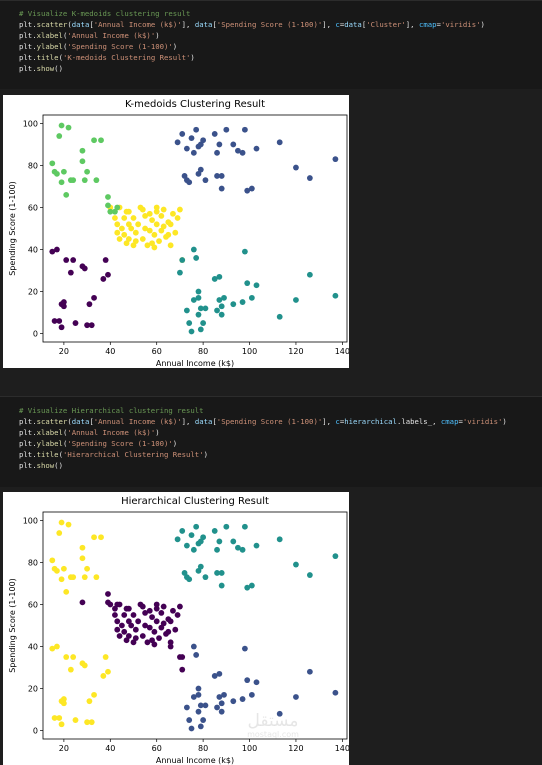  I want to click on code-token: show, so click(45, 68).